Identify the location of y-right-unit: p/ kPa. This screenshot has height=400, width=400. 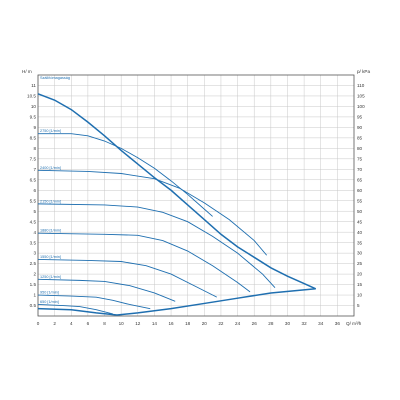
(363, 71).